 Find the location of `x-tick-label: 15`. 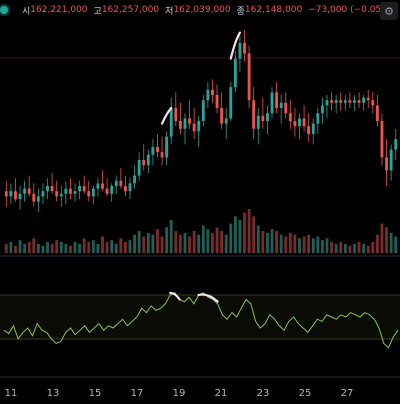

x-tick-label: 15 is located at coordinates (95, 393).